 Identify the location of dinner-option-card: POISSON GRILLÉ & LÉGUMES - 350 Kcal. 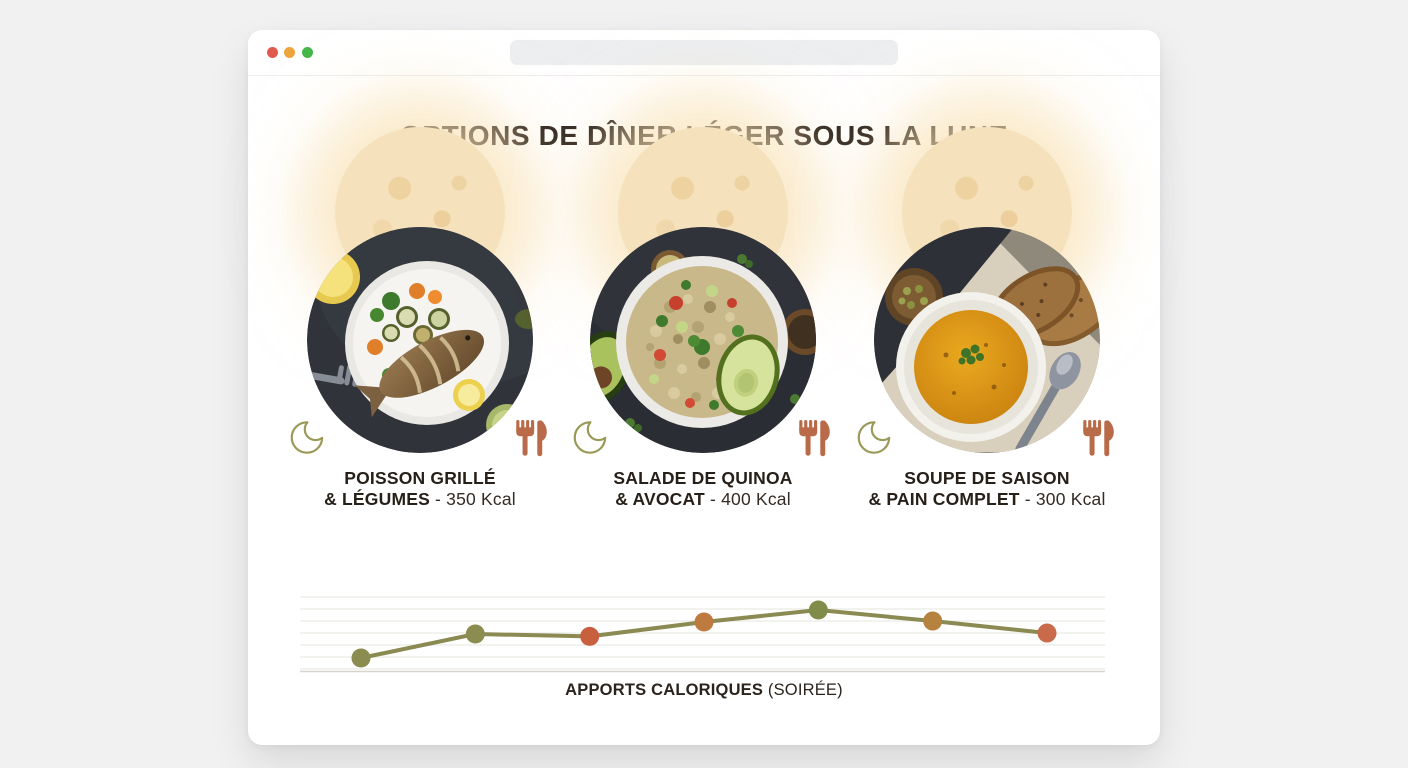
(420, 269).